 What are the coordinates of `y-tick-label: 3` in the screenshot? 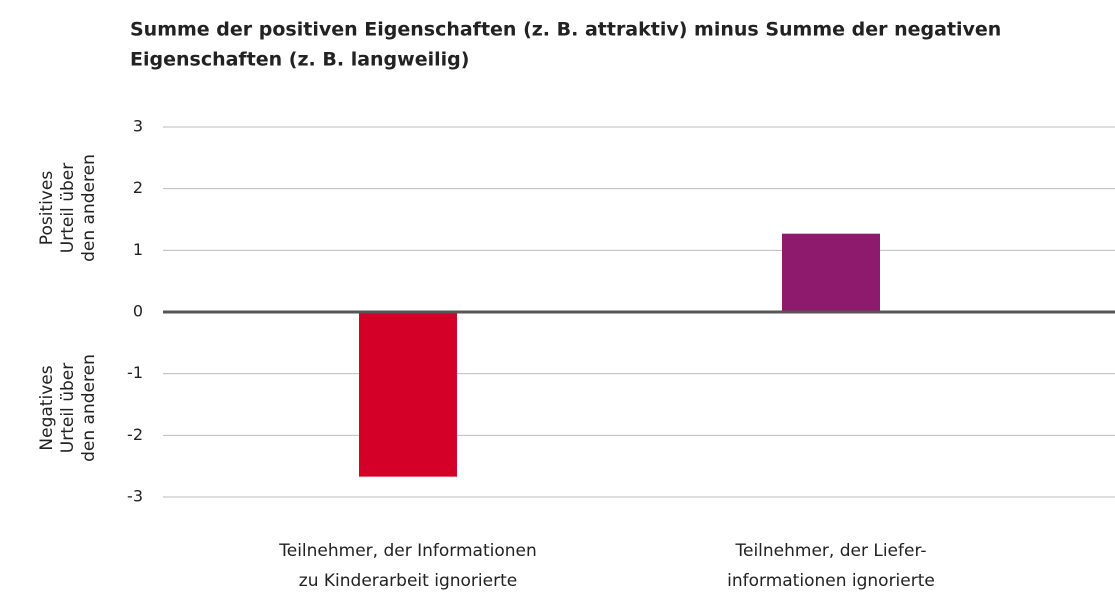 It's located at (138, 126).